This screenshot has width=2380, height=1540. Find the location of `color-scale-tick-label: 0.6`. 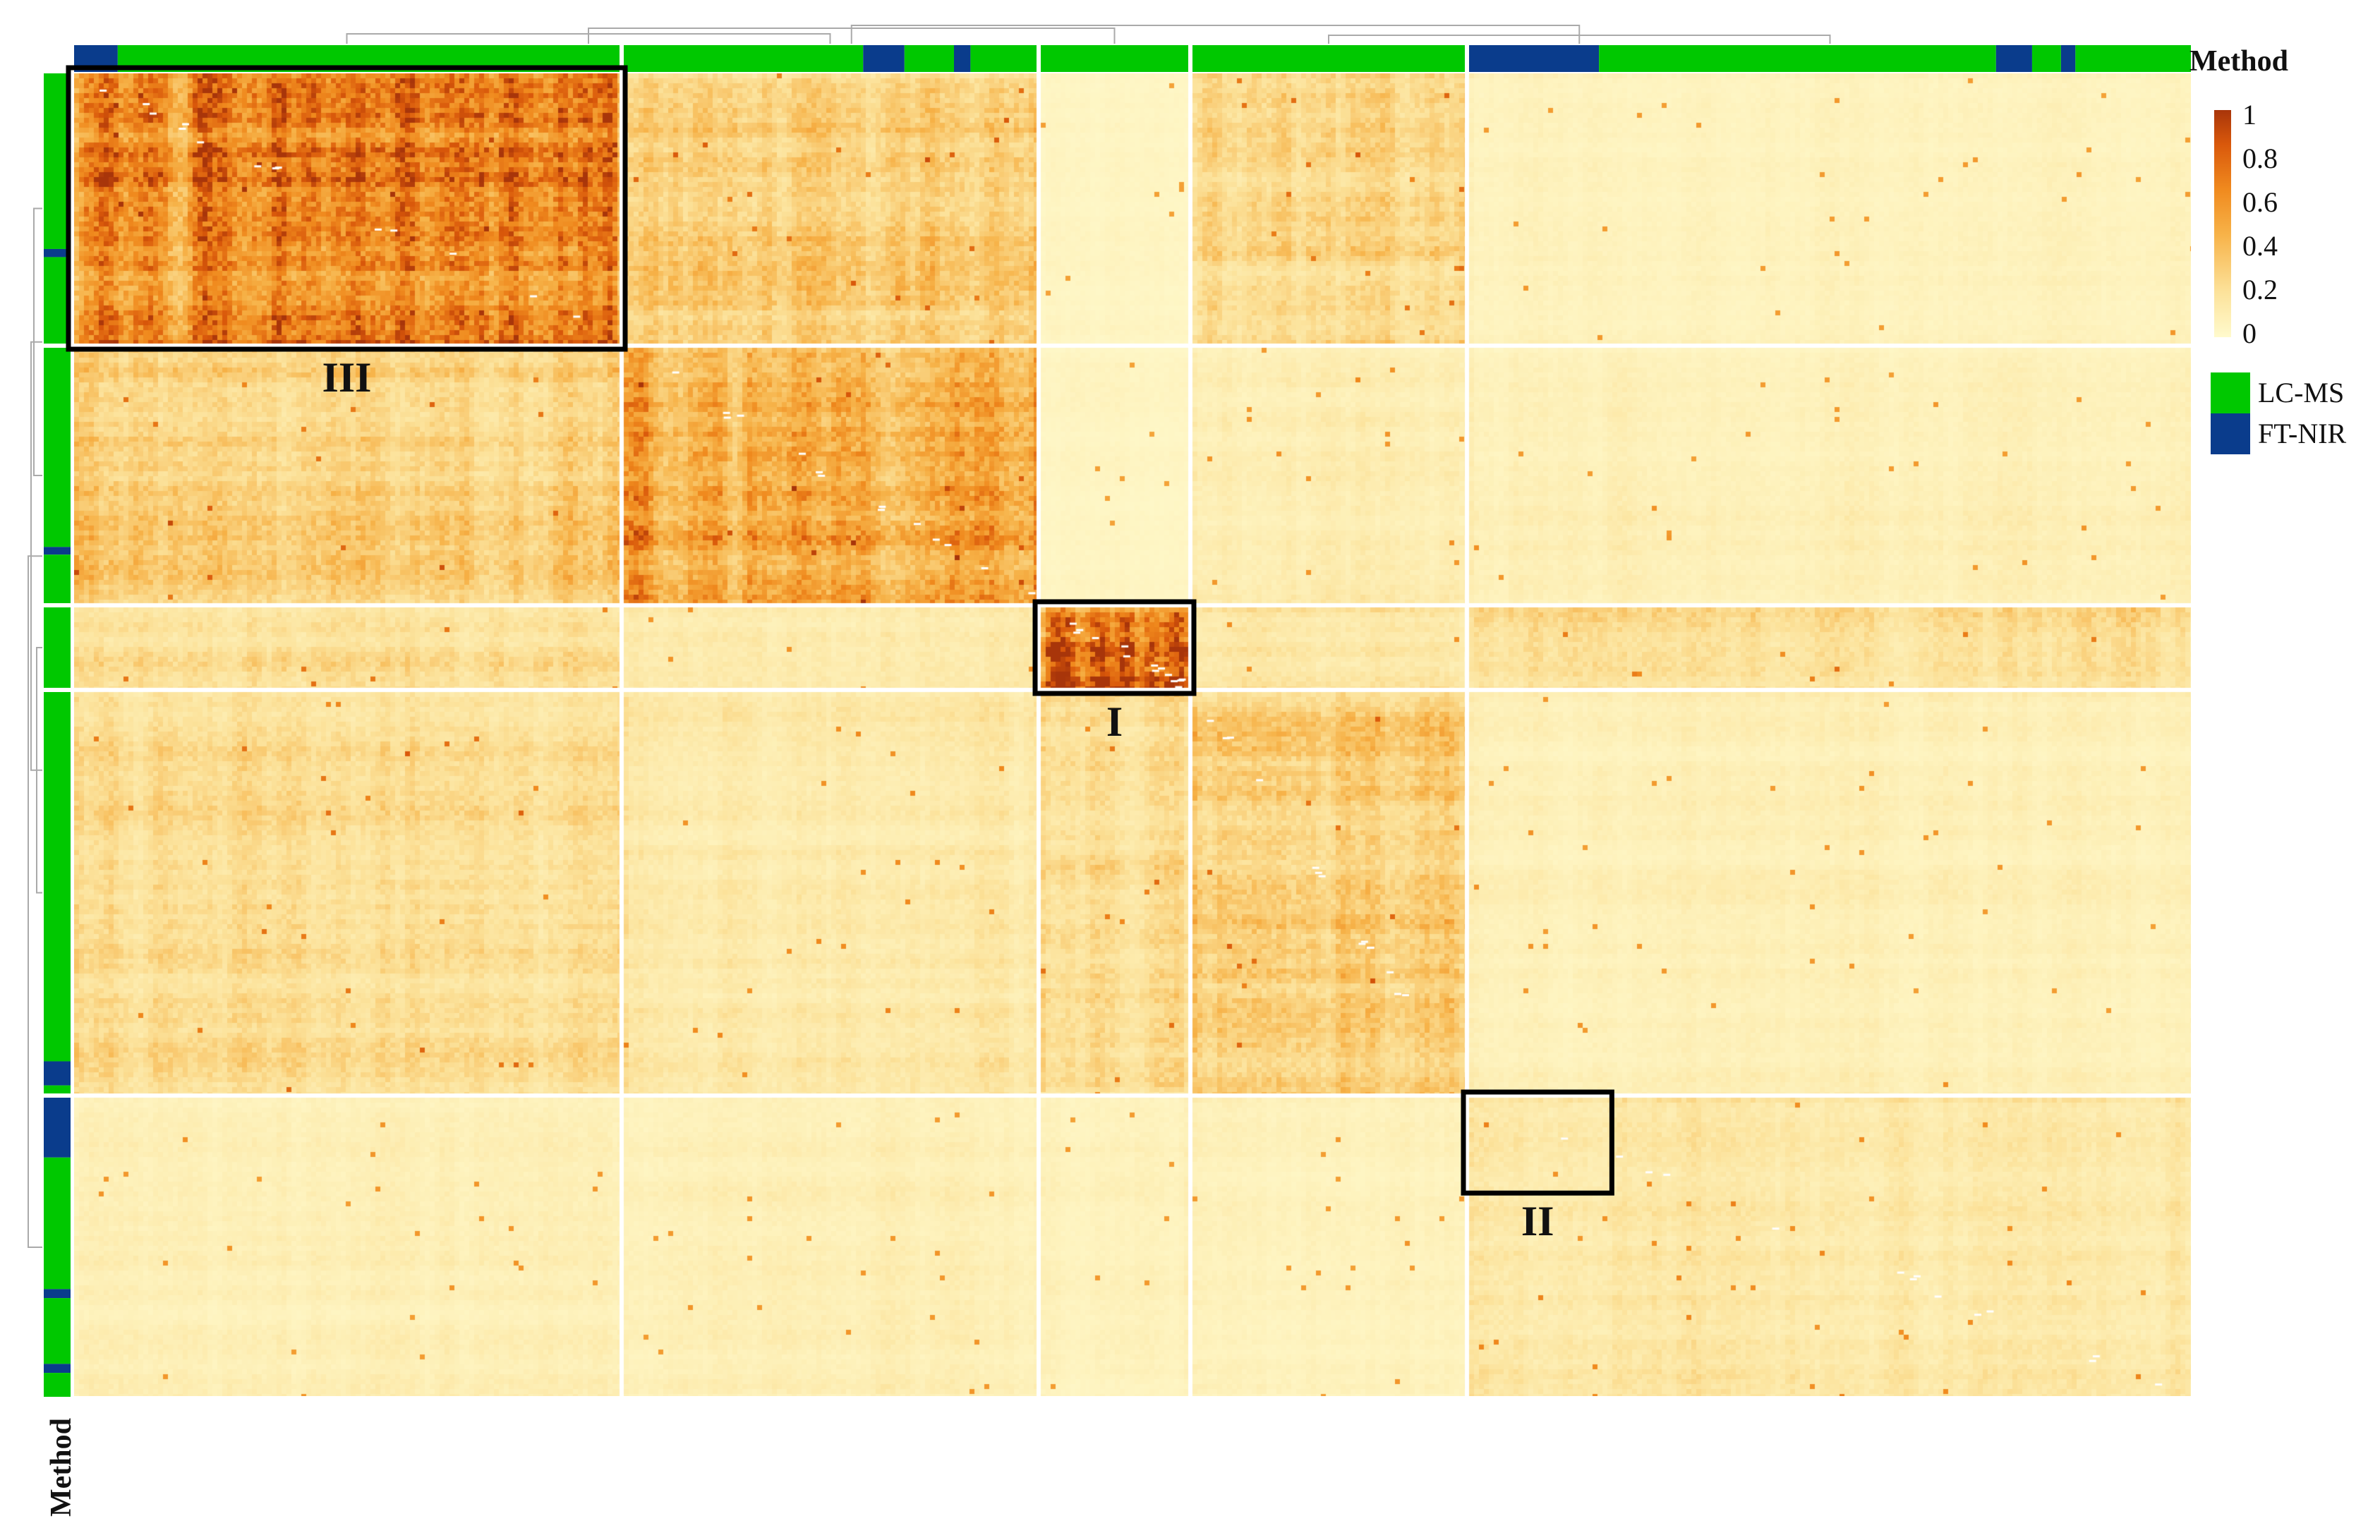

color-scale-tick-label: 0.6 is located at coordinates (2260, 202).